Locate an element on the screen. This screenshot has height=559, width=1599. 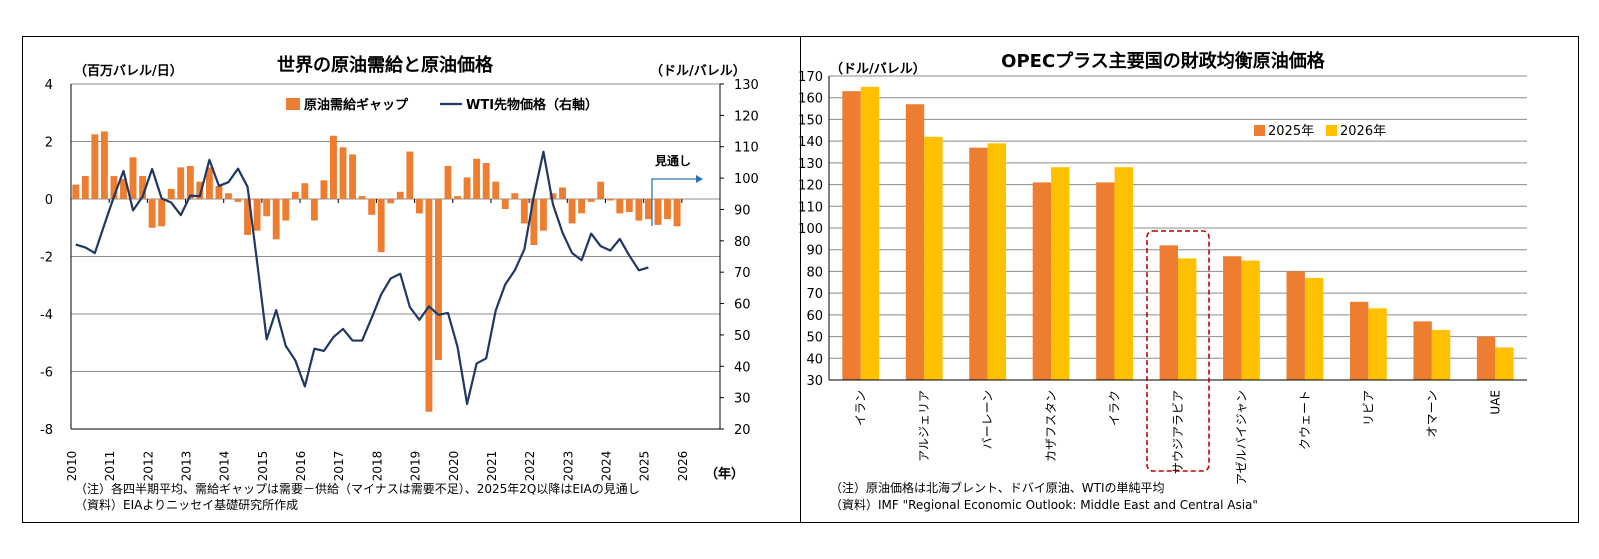
x-tick-label: 2018 is located at coordinates (377, 466).